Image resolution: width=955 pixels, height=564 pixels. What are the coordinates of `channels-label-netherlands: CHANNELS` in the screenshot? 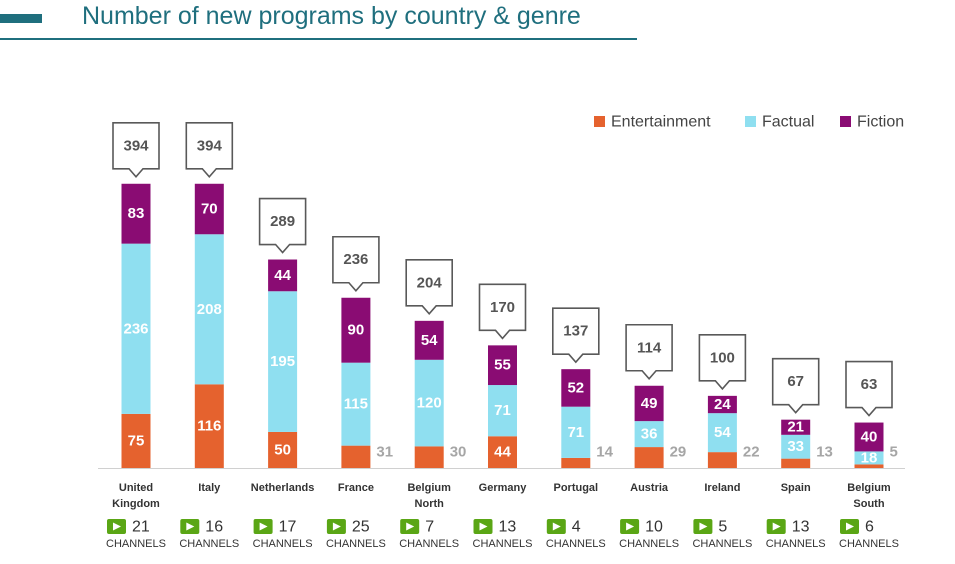 It's located at (283, 544).